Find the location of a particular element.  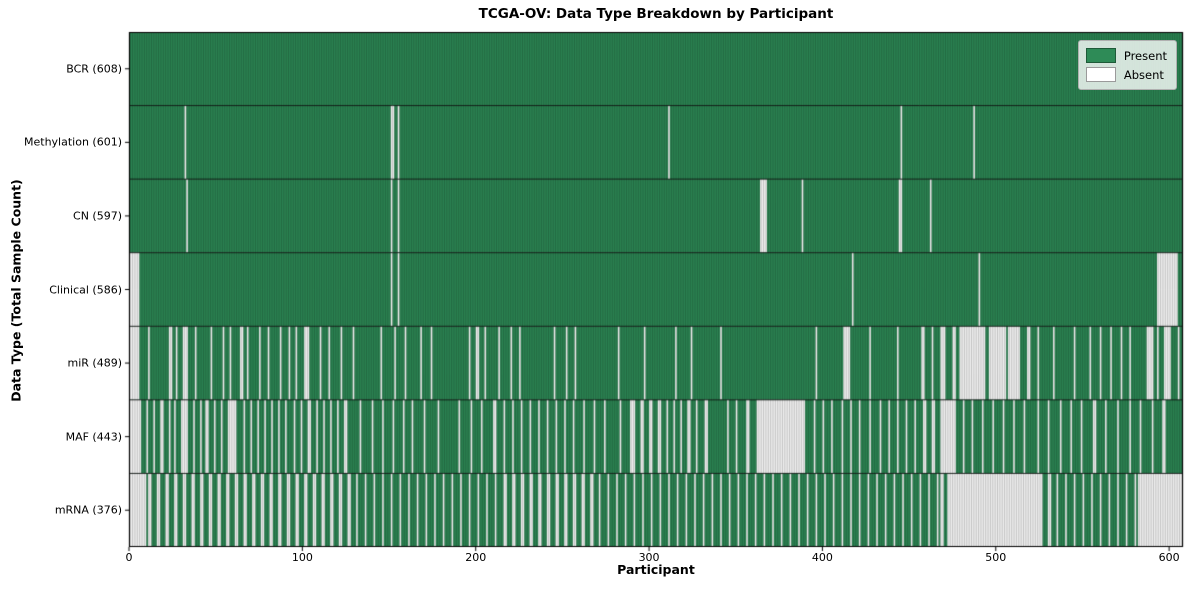

legend-item-absent: Absent is located at coordinates (1126, 74).